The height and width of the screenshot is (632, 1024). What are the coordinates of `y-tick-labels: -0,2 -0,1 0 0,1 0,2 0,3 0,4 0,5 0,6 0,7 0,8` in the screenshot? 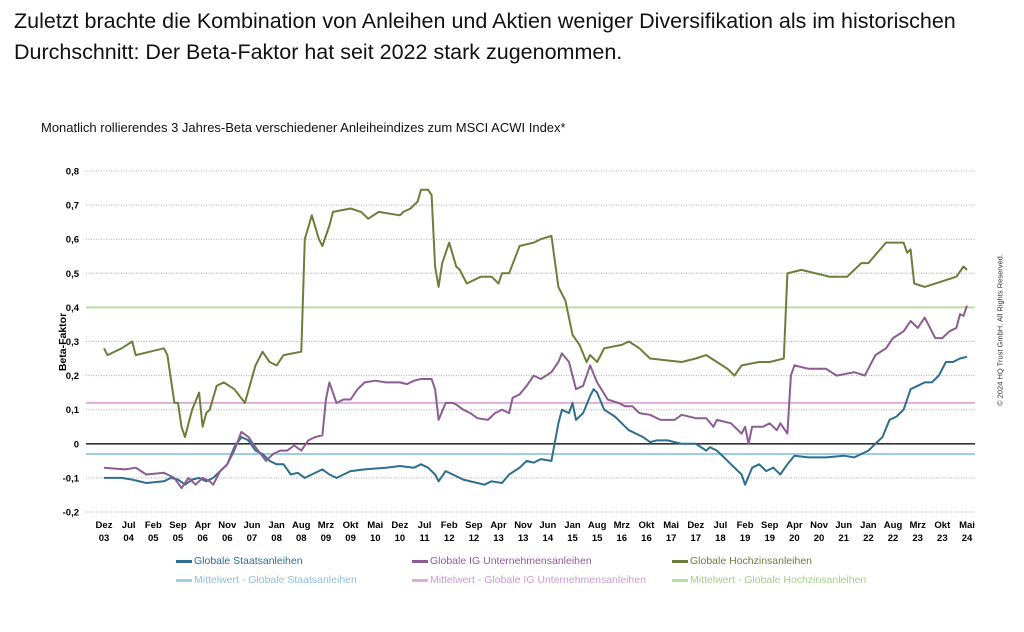 It's located at (71, 343).